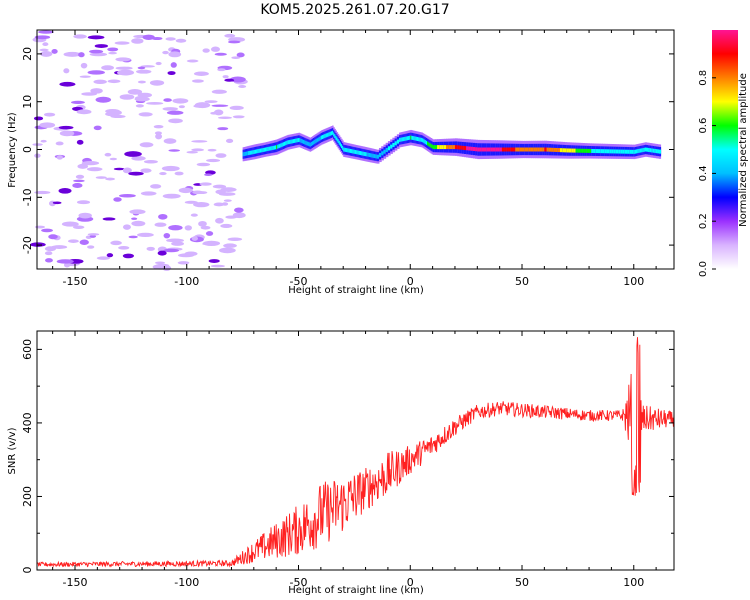  Describe the element at coordinates (27, 422) in the screenshot. I see `snr-ytick-label: 400` at that location.